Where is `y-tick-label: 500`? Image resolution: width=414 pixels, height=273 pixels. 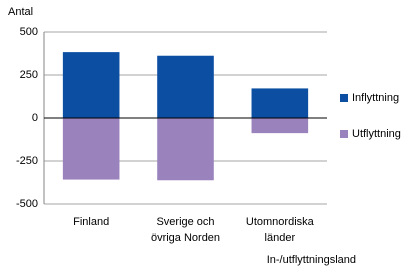 y-tick-label: 500 is located at coordinates (29, 32).